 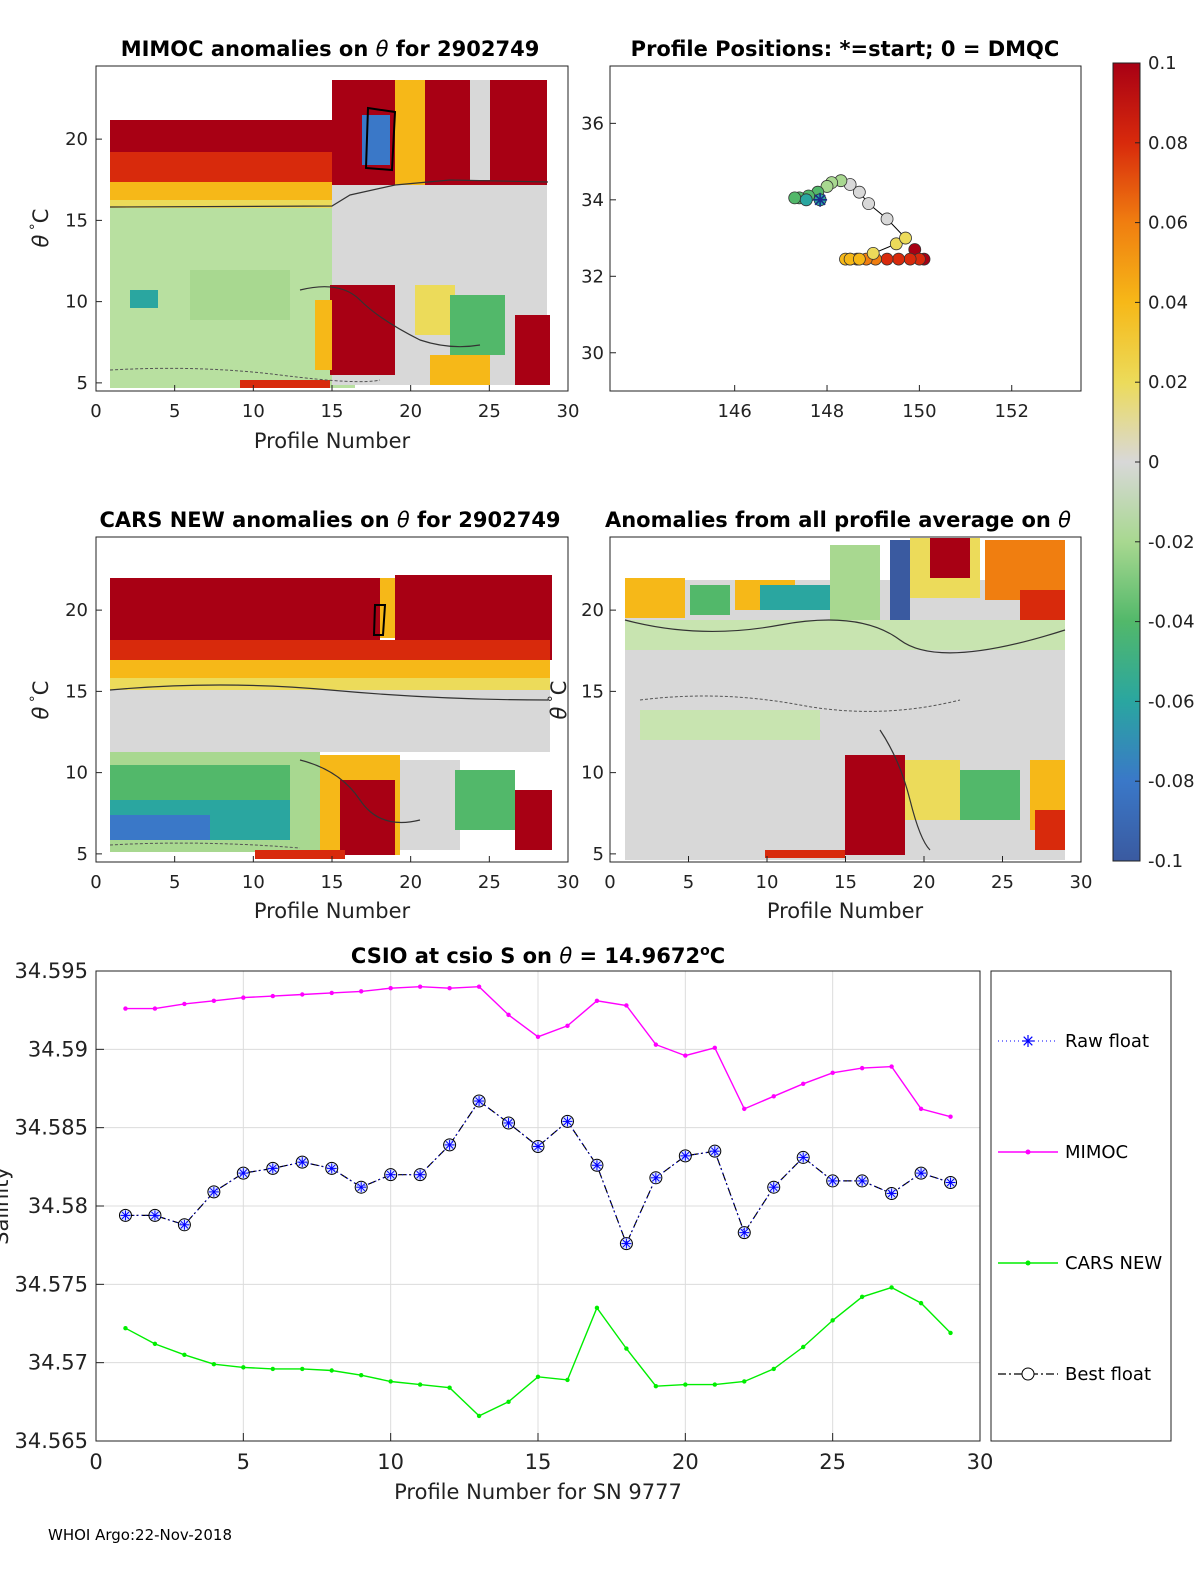 What do you see at coordinates (95, 882) in the screenshot?
I see `cars-xtick-label: 0` at bounding box center [95, 882].